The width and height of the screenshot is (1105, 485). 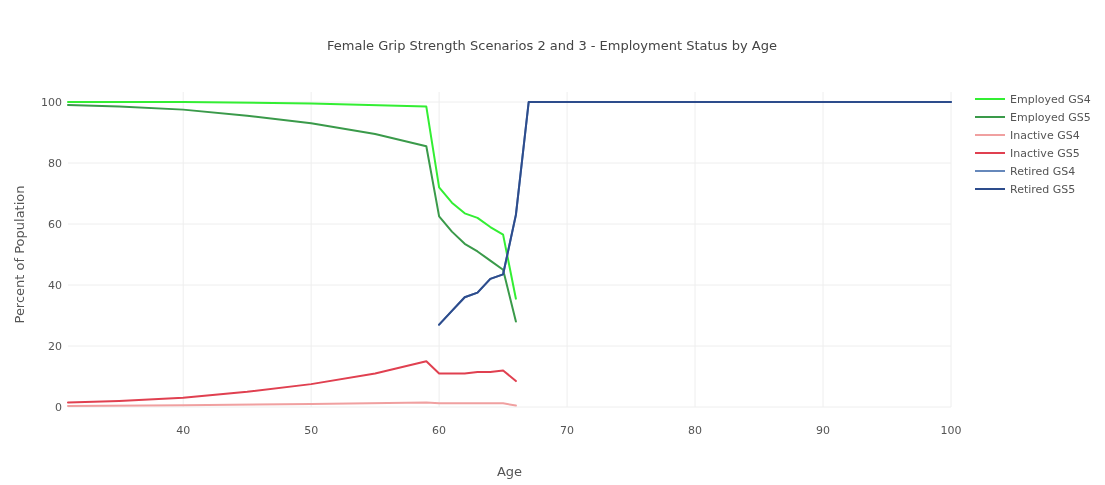 What do you see at coordinates (1050, 99) in the screenshot?
I see `legend-label: Employed GS4` at bounding box center [1050, 99].